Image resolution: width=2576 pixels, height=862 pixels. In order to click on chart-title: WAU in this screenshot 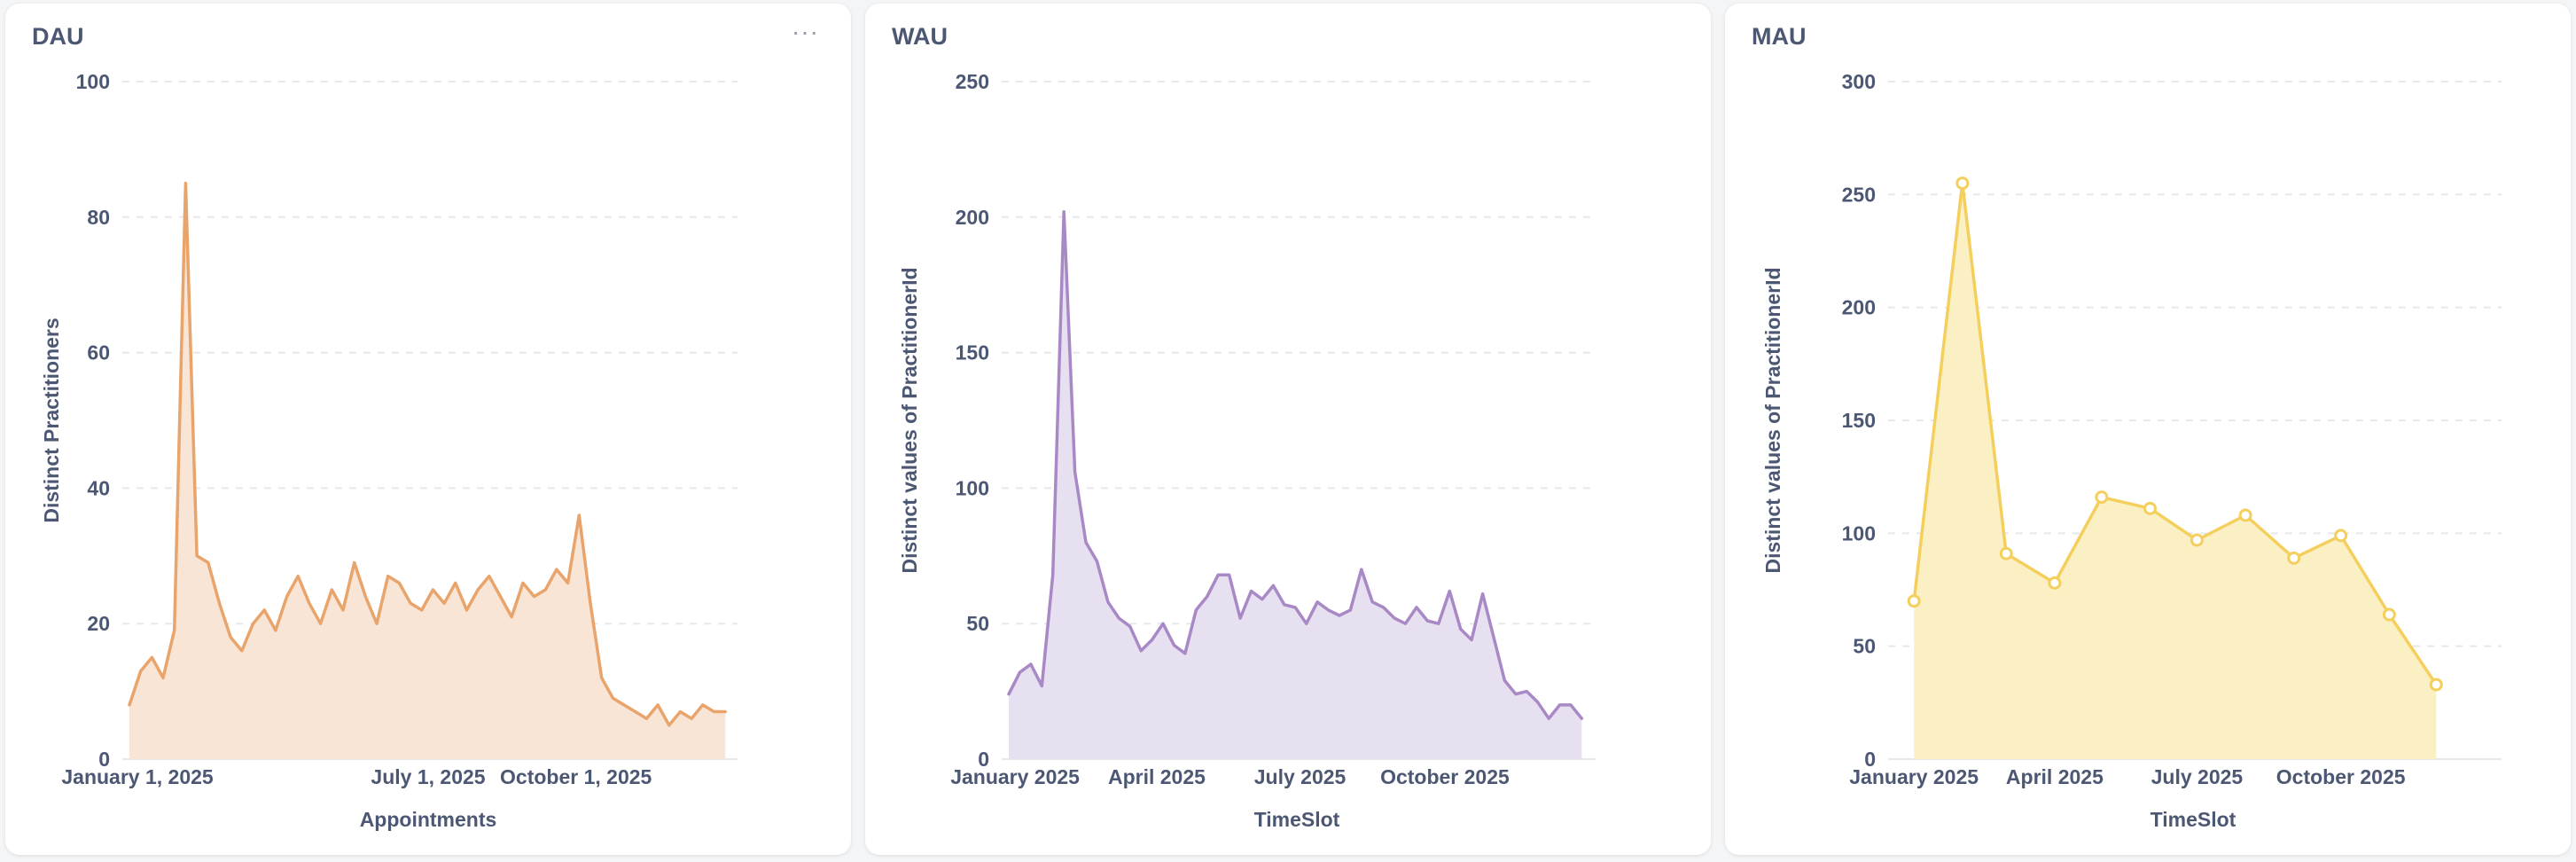, I will do `click(920, 36)`.